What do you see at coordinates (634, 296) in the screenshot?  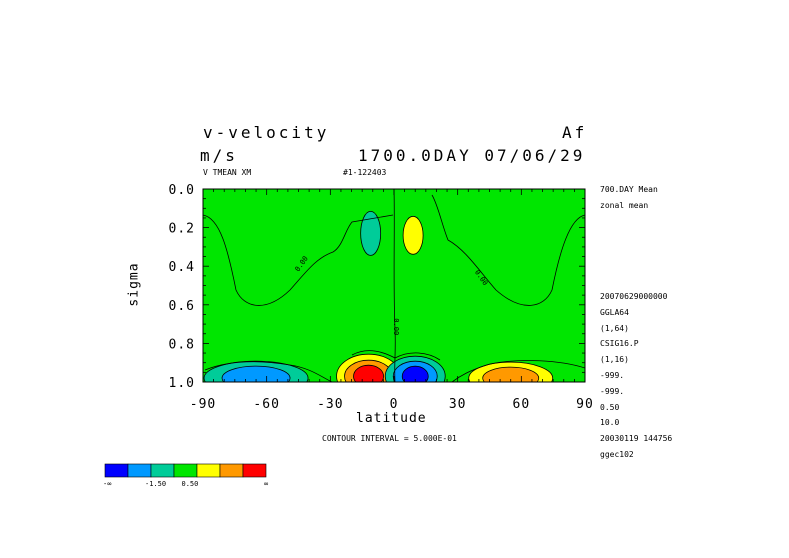 I see `sidebar-line: 20070629000000` at bounding box center [634, 296].